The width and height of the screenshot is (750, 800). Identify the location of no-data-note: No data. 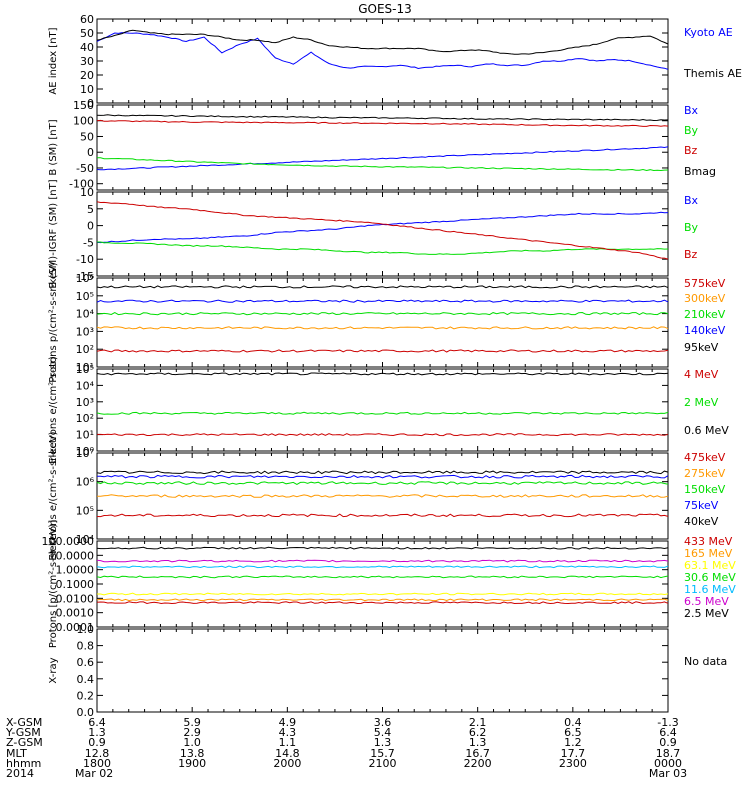
(705, 661).